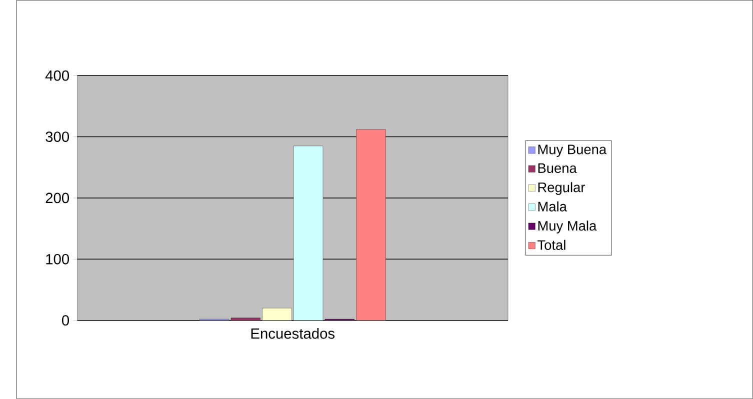 This screenshot has height=399, width=753. Describe the element at coordinates (66, 320) in the screenshot. I see `y-tick-label: 0` at that location.